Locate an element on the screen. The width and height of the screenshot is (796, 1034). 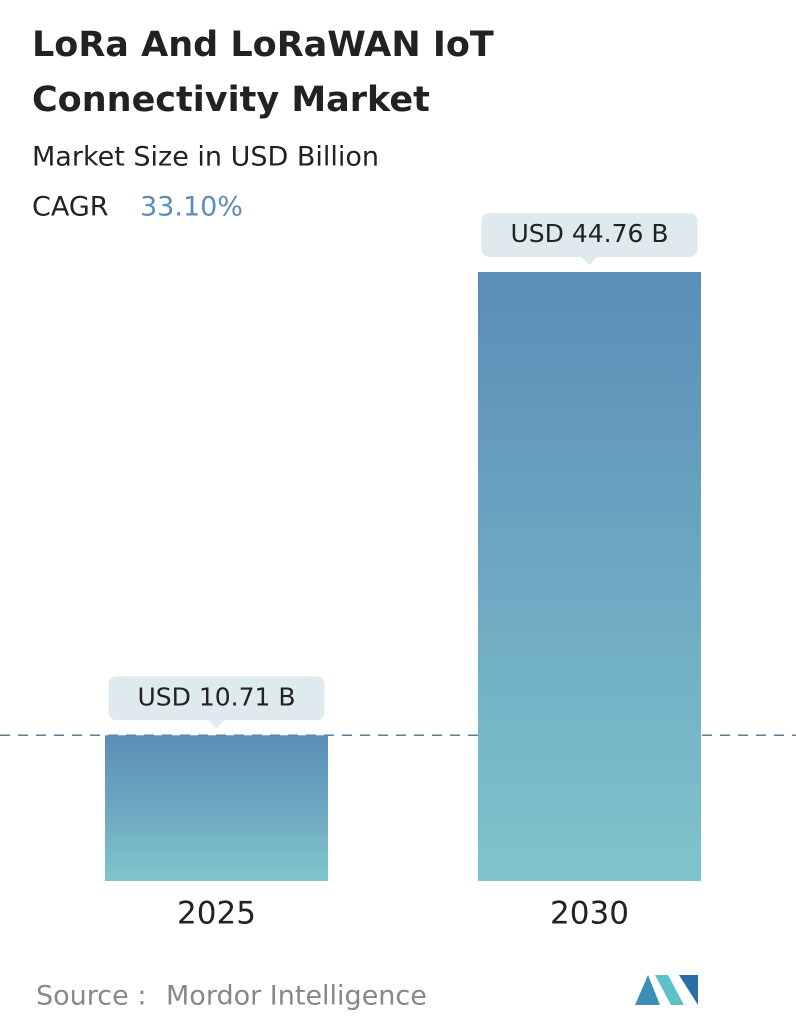
source: Mordor Intelligence is located at coordinates (296, 996).